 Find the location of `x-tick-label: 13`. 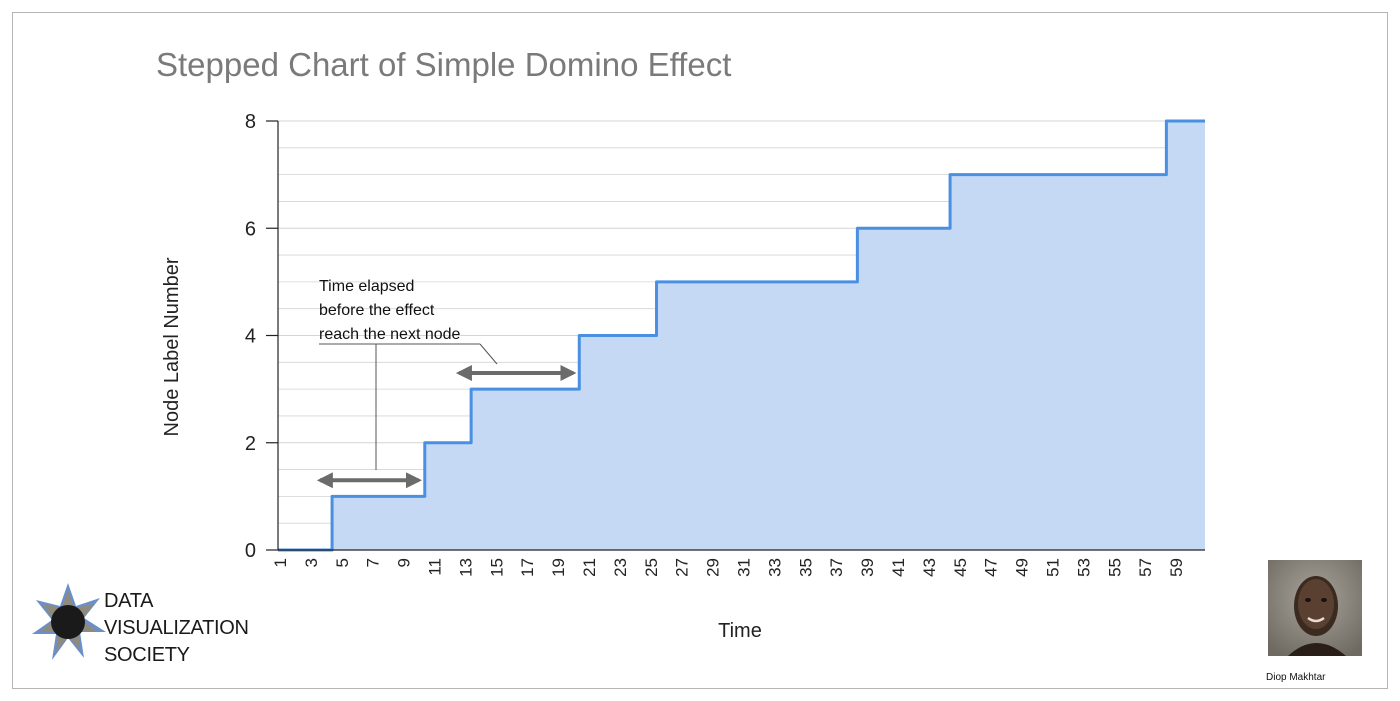

x-tick-label: 13 is located at coordinates (465, 567).